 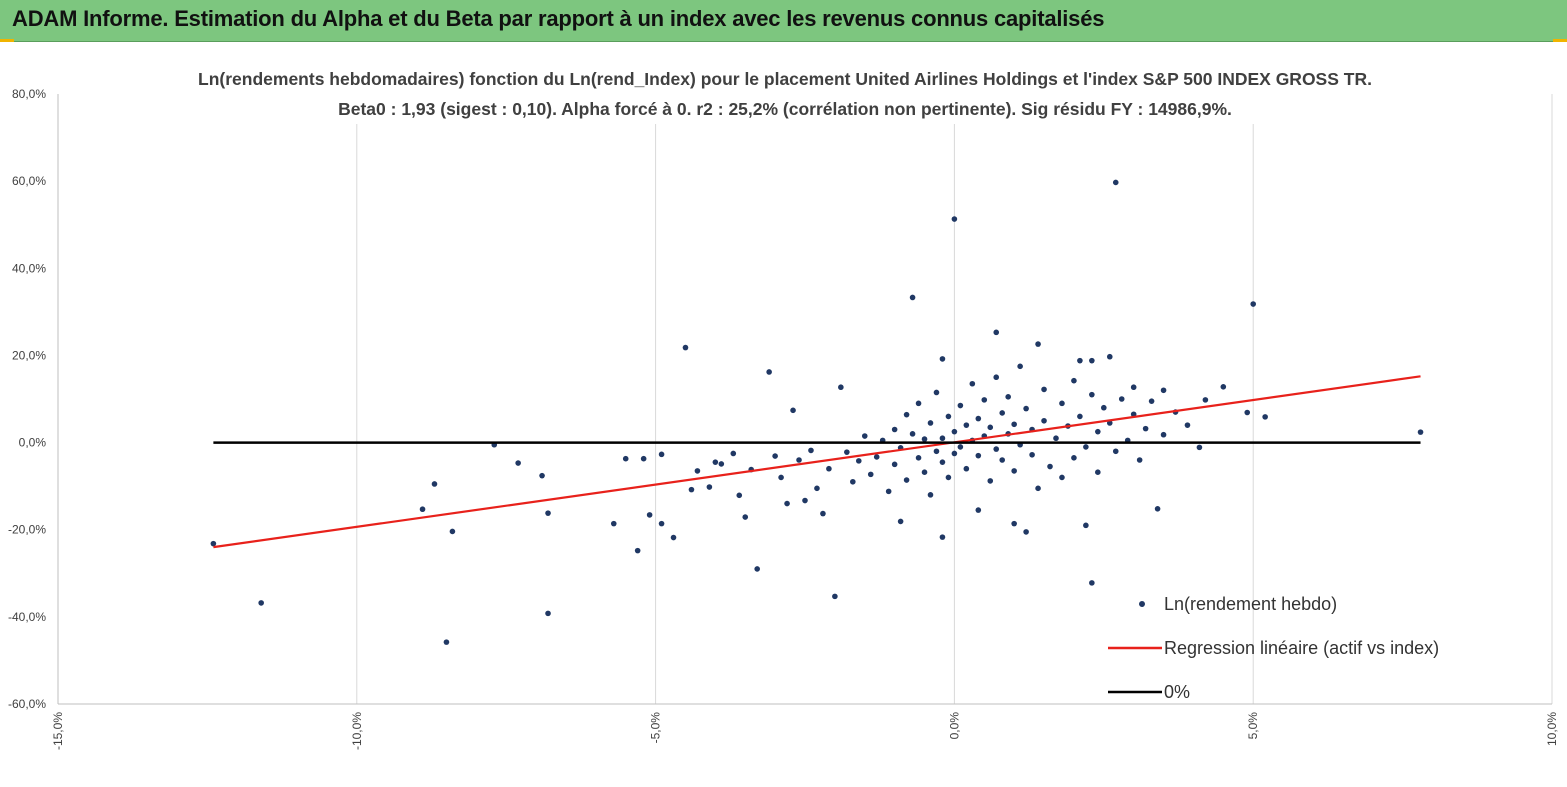 I want to click on title-background, so click(x=785, y=93).